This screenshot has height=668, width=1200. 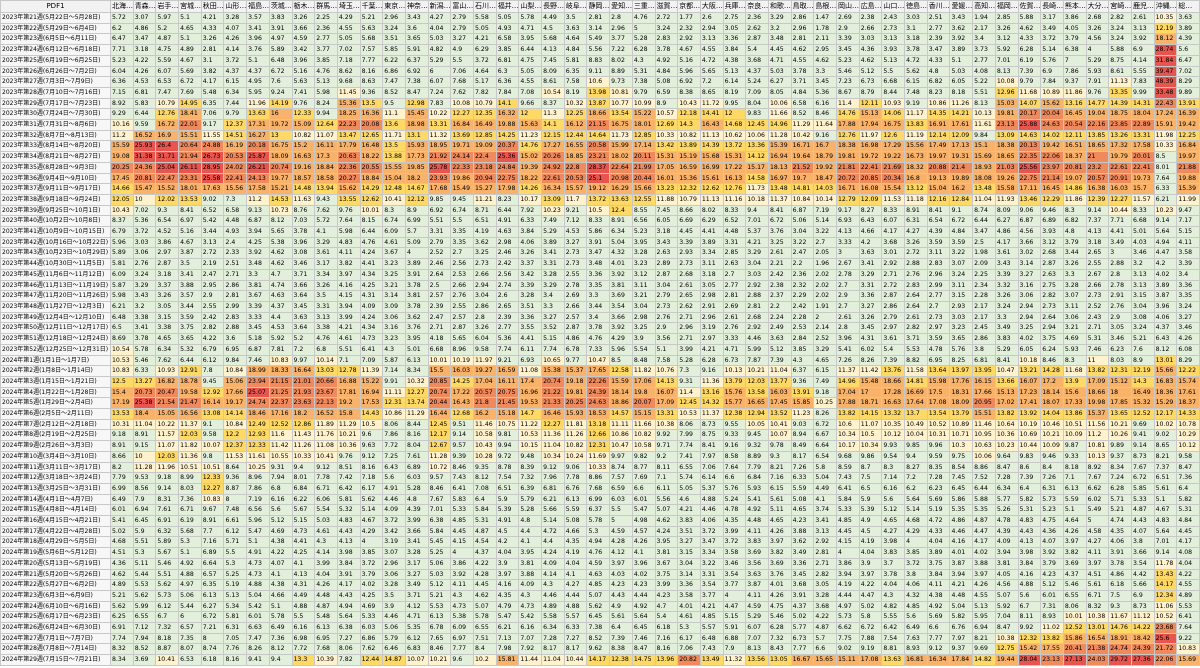 I want to click on value-cell: 8.46, so click(x=439, y=649).